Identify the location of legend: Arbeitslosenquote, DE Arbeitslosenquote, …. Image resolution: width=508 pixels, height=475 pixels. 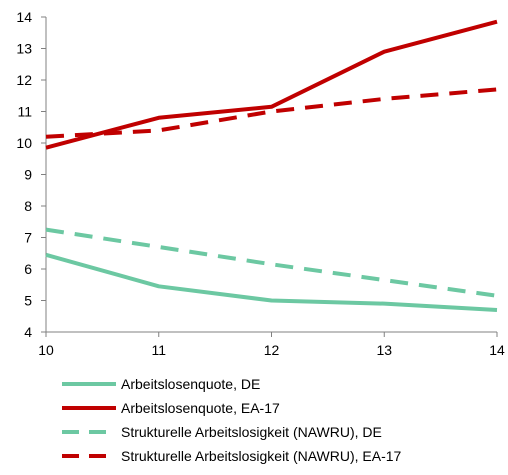
(232, 420).